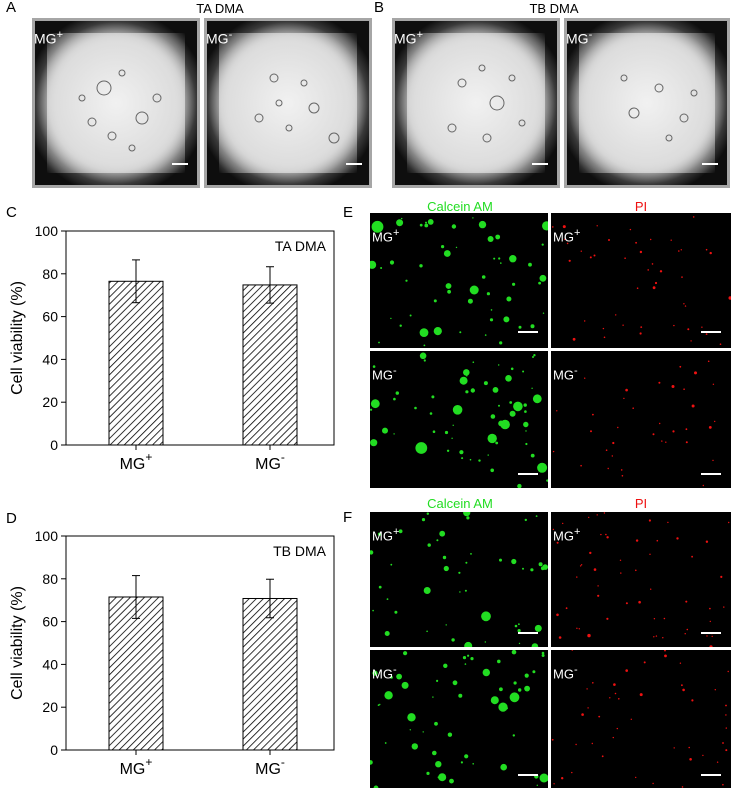  I want to click on fluo-f-calcein-mg-plus: MG+, so click(459, 579).